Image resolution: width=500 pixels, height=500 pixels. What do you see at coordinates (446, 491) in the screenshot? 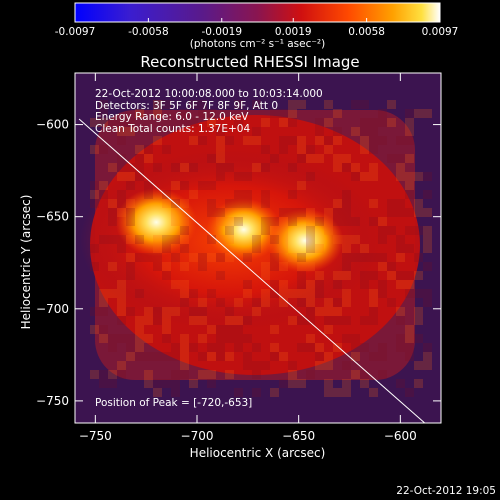
I see `timestamp: 22-Oct-2012 19:05` at bounding box center [446, 491].